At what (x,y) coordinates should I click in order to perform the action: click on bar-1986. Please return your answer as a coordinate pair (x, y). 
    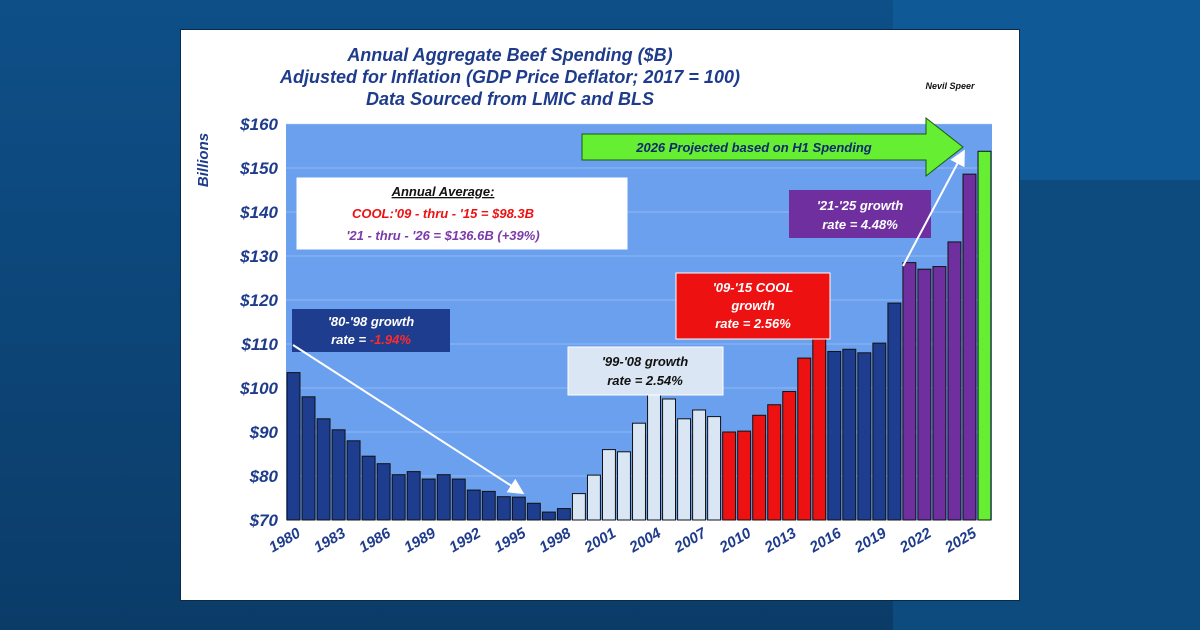
    Looking at the image, I should click on (383, 492).